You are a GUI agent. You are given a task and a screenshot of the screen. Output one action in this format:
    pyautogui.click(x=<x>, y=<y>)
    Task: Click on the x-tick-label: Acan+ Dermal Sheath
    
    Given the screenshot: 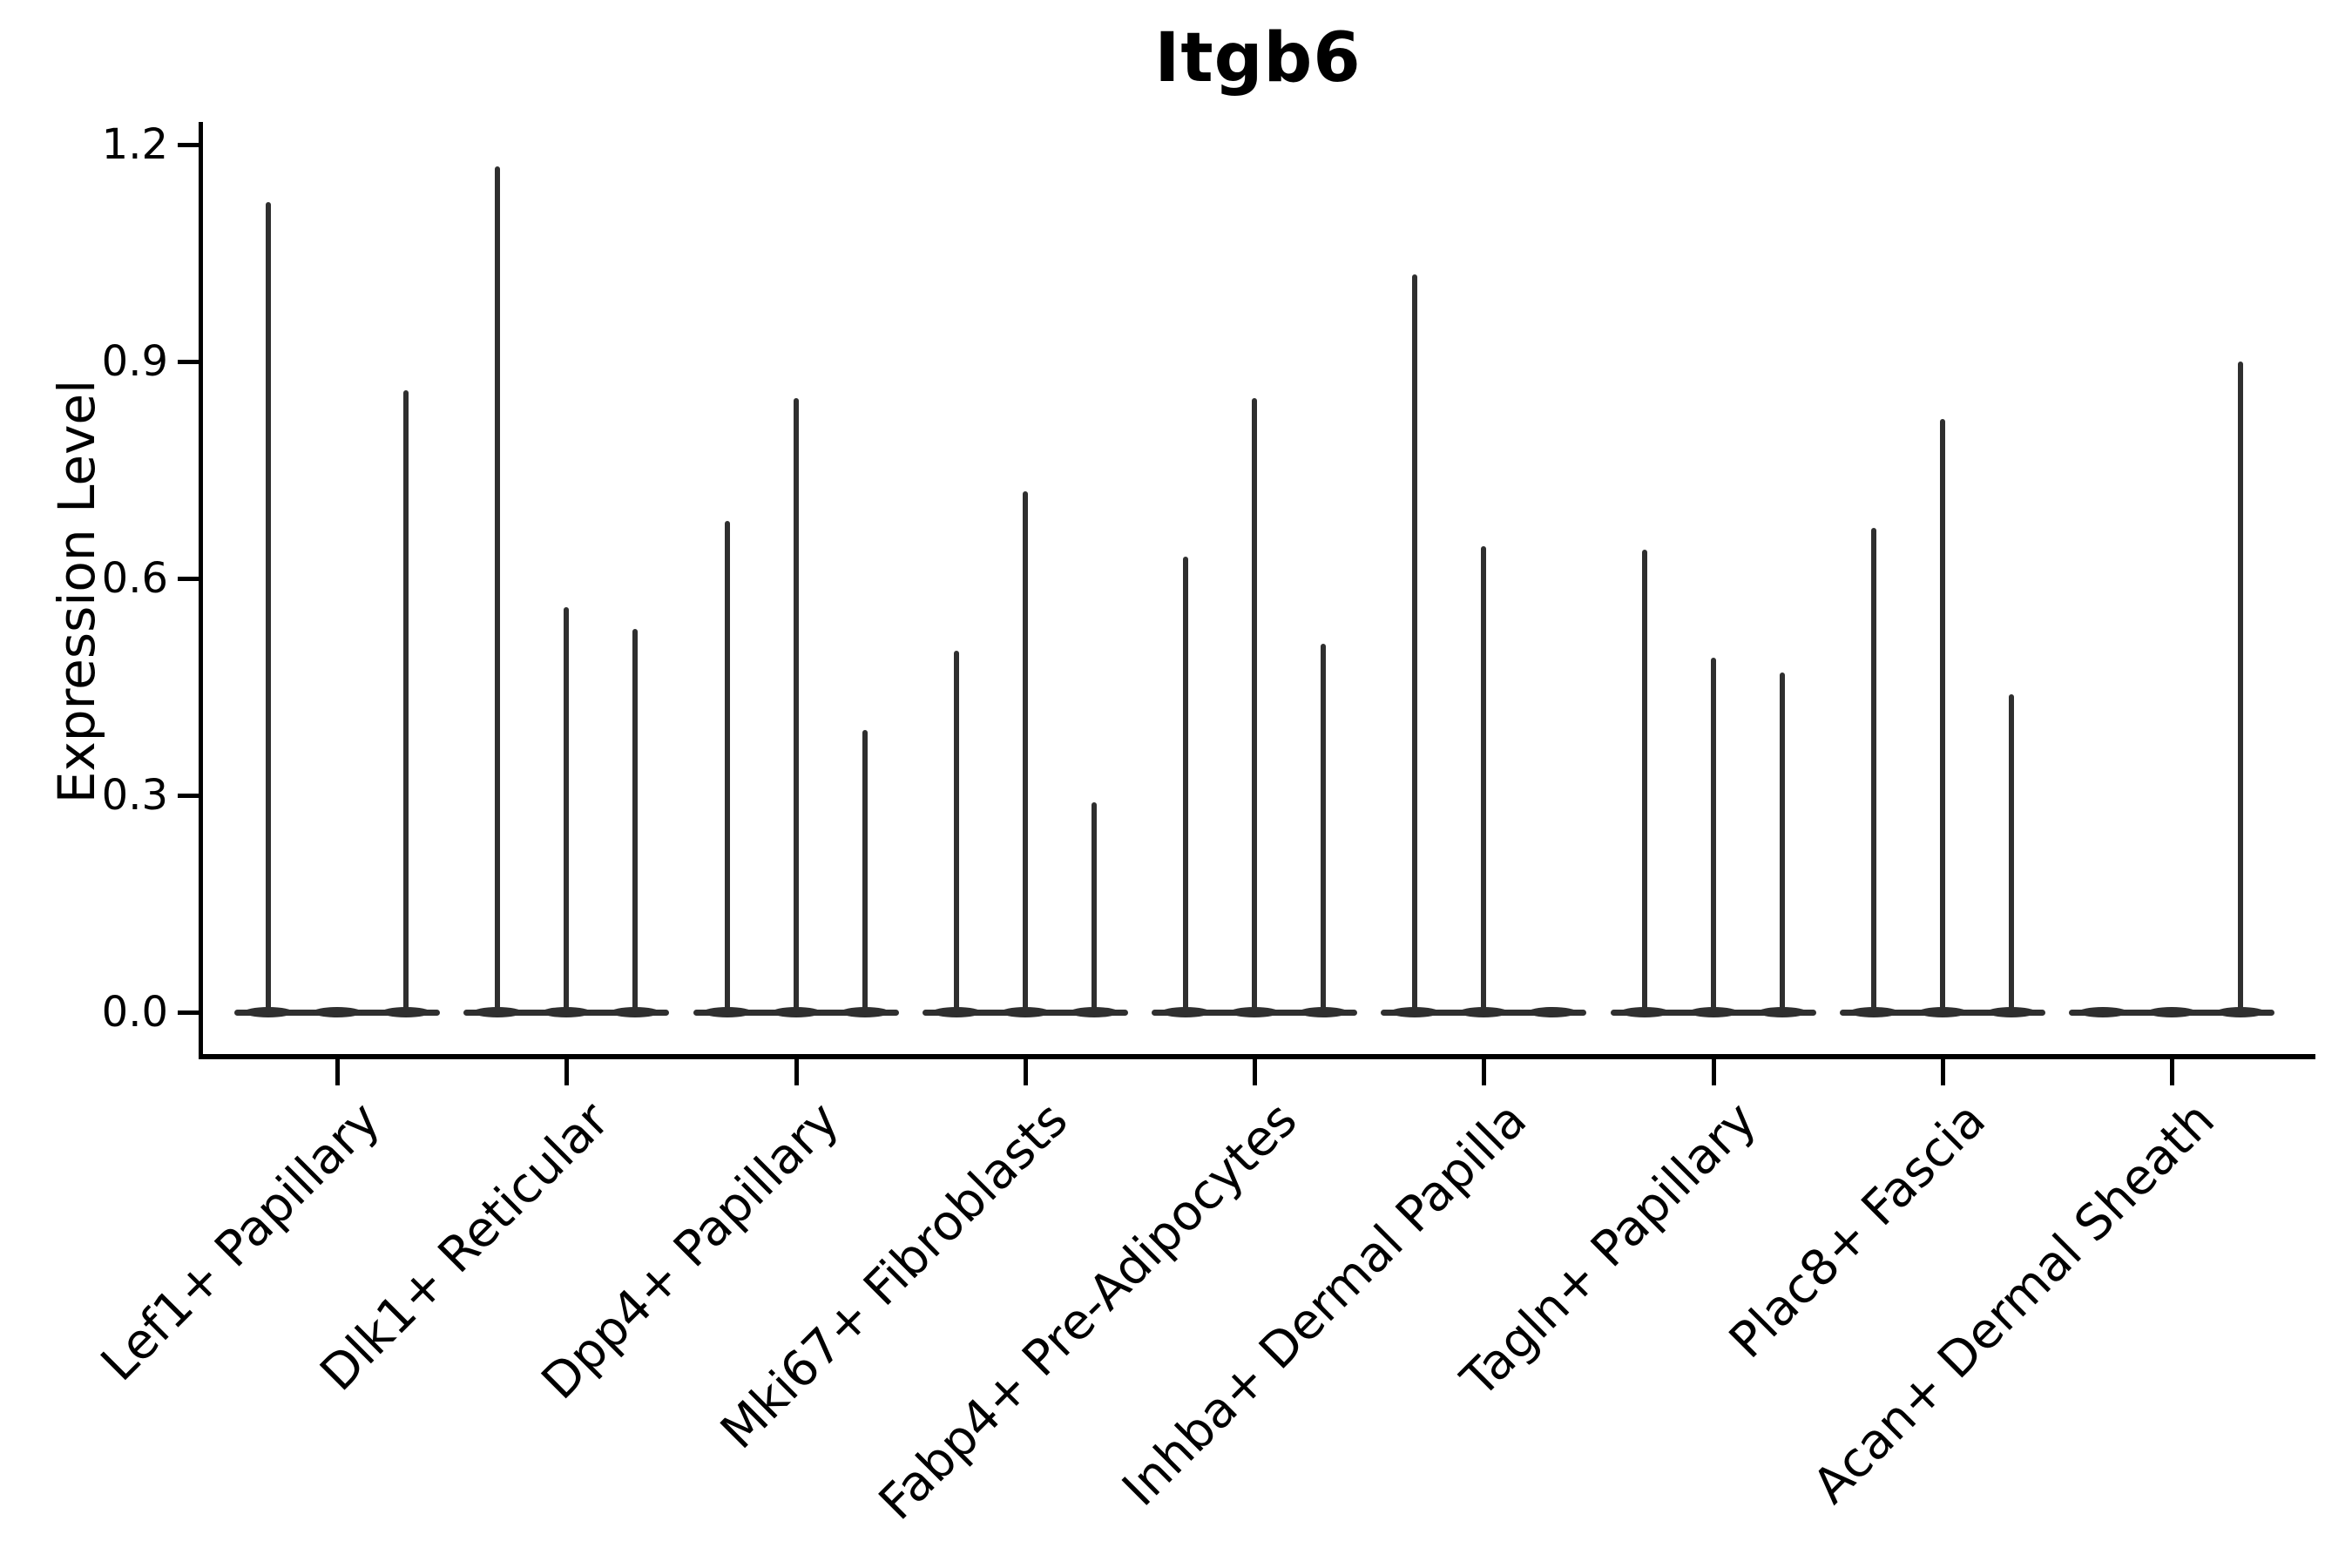 What is the action you would take?
    pyautogui.click(x=2014, y=1303)
    